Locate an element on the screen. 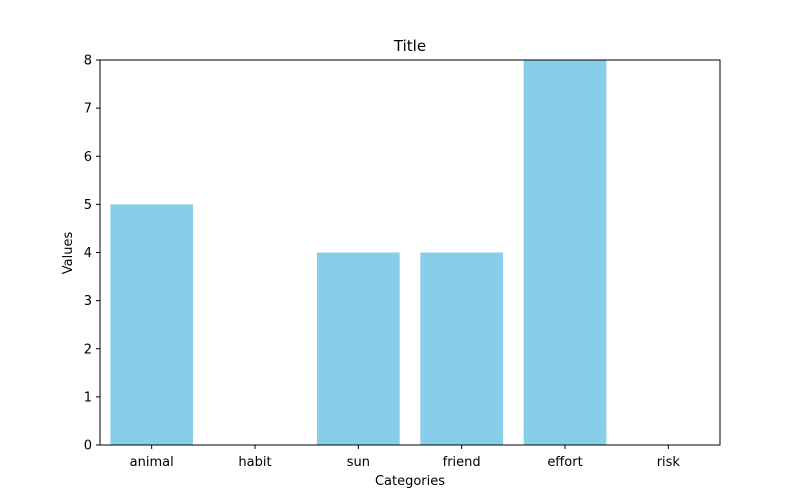  x-tick-label: effort is located at coordinates (564, 462).